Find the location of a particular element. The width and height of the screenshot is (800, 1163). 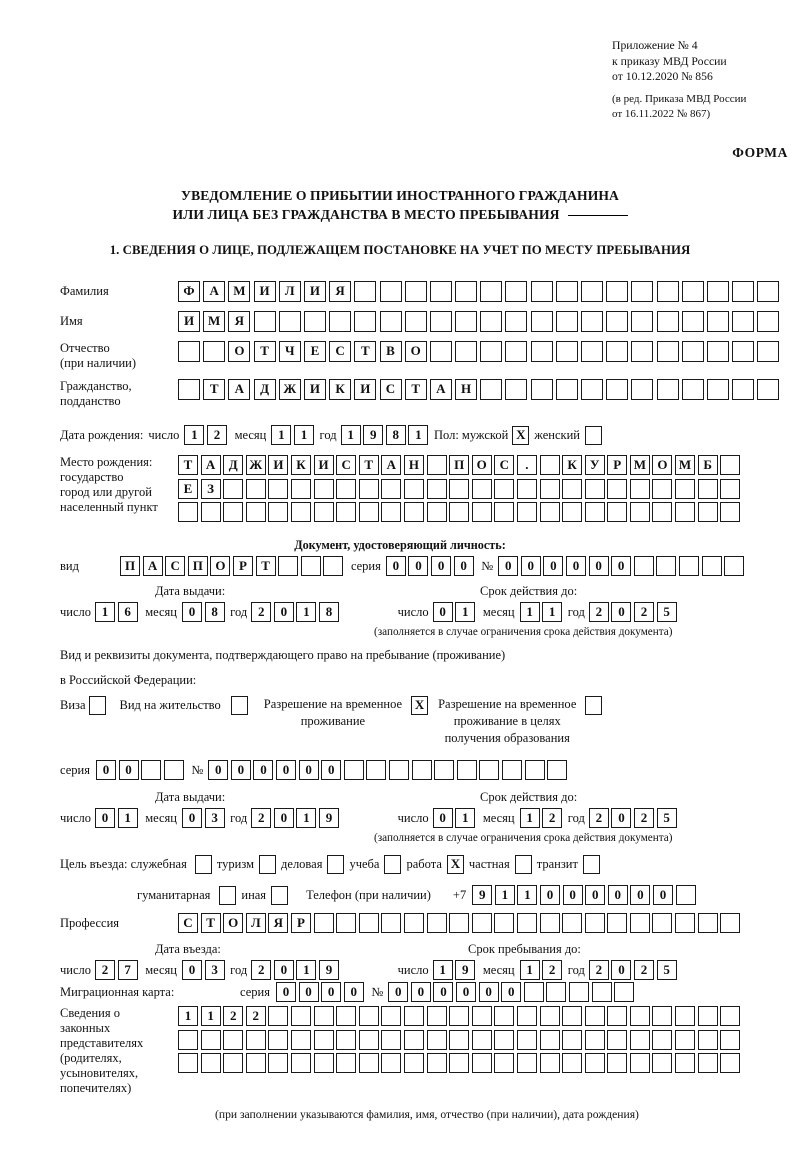

char-box: Л is located at coordinates (289, 291).